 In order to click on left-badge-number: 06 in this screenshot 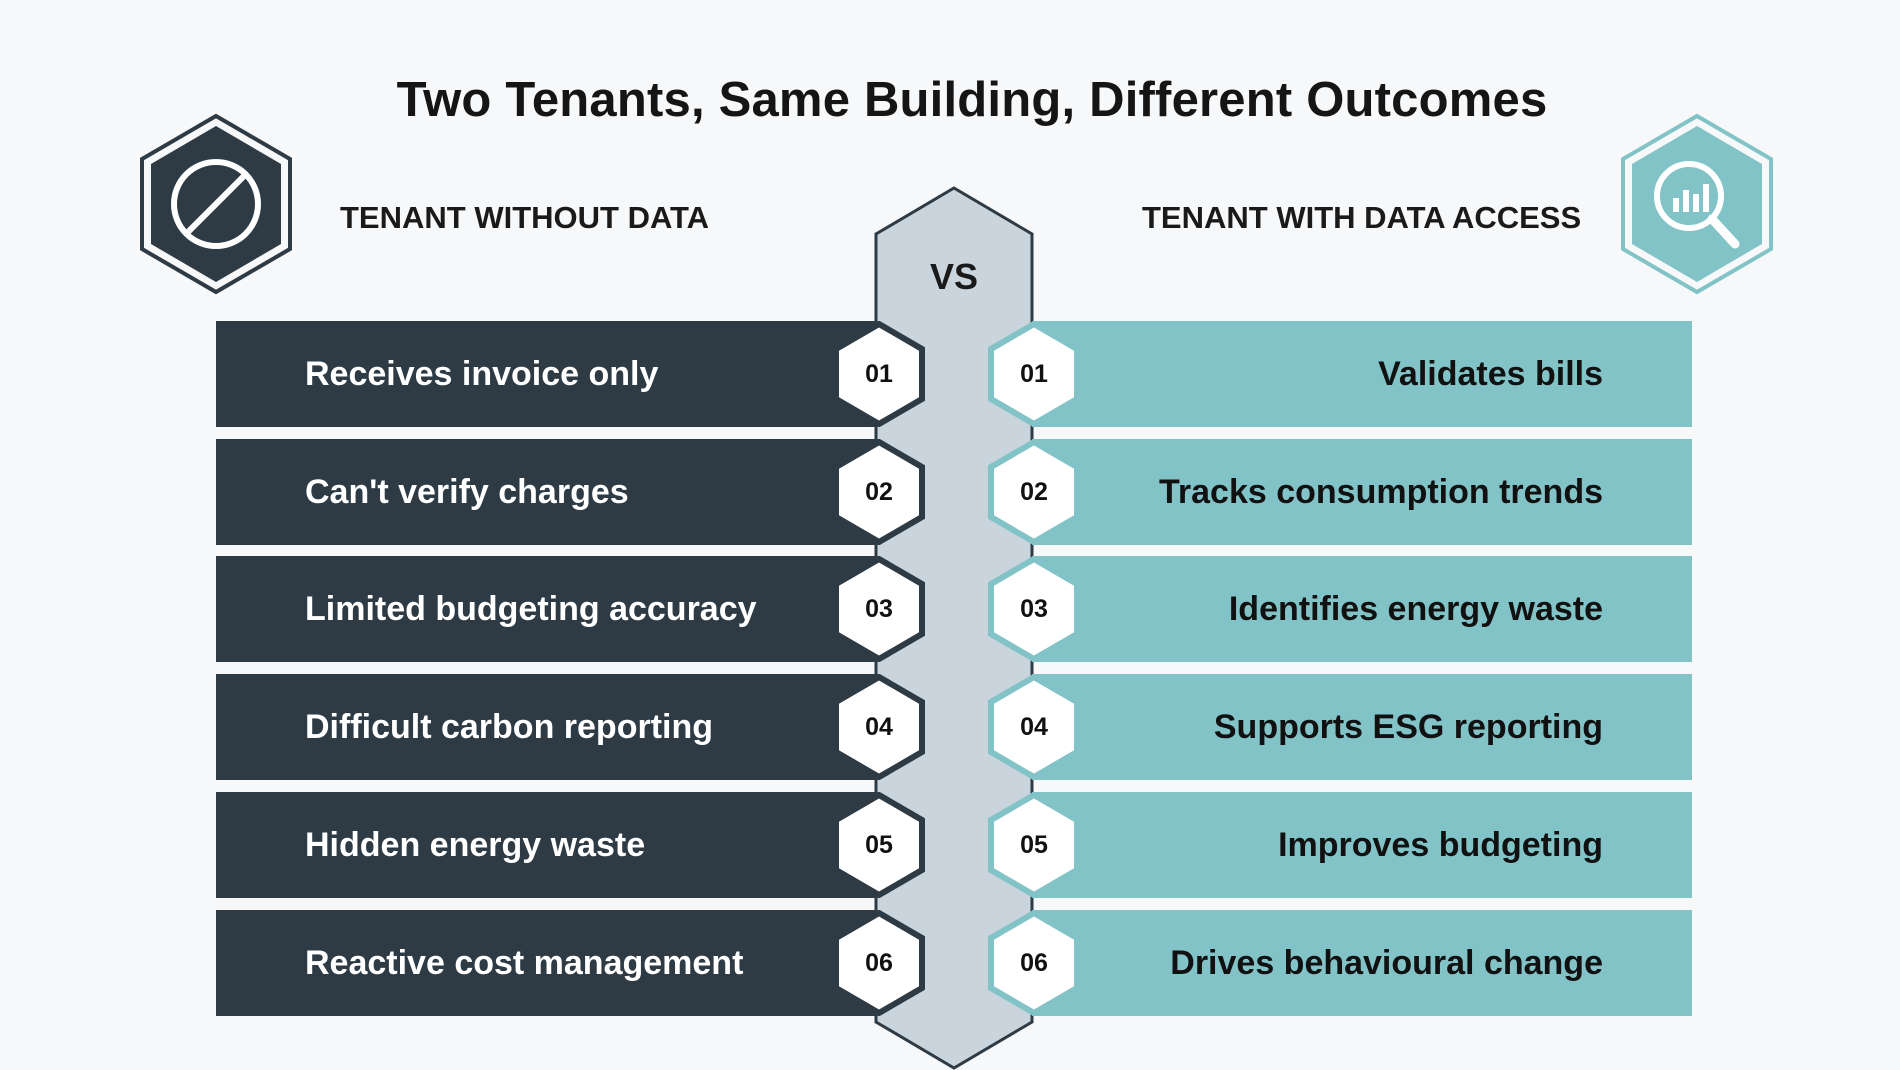, I will do `click(879, 962)`.